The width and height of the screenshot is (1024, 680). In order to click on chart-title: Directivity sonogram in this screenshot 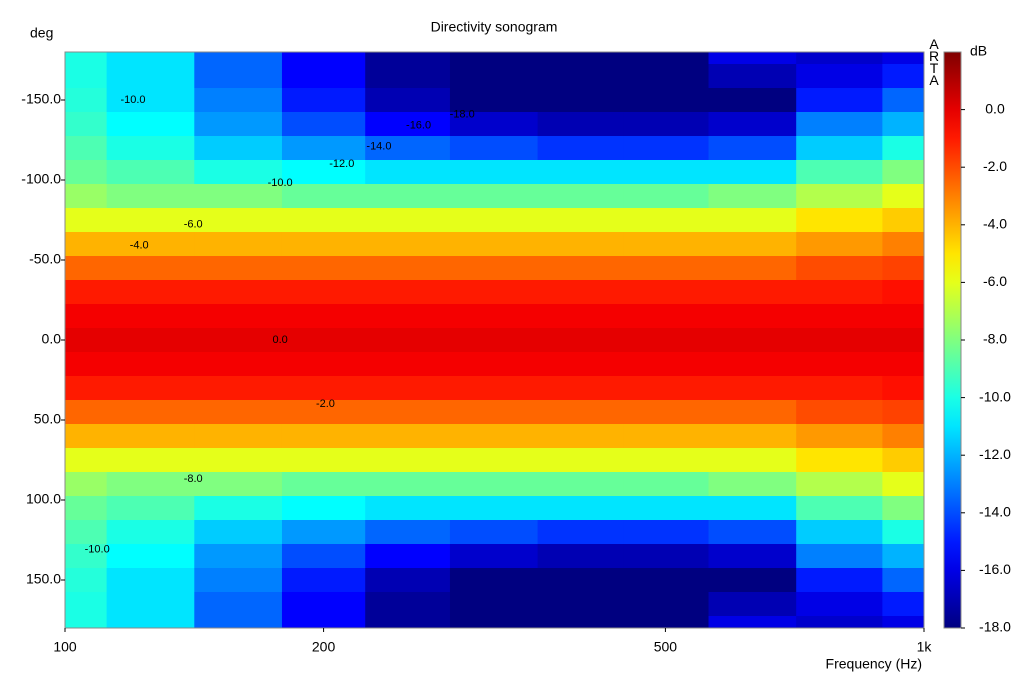, I will do `click(494, 27)`.